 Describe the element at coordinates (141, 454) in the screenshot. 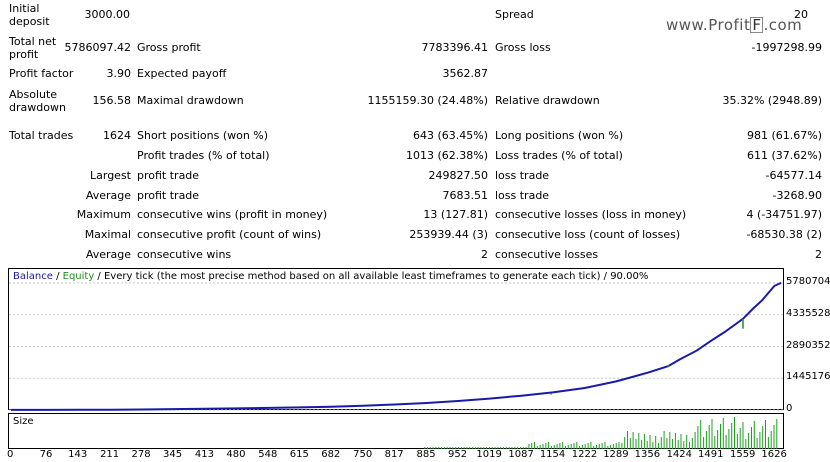

I see `x-tick-label: 278` at that location.